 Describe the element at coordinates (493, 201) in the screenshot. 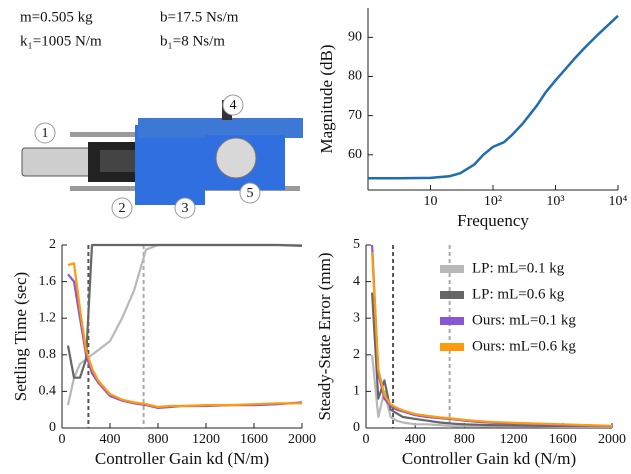

I see `x-tick-label: 10²` at that location.